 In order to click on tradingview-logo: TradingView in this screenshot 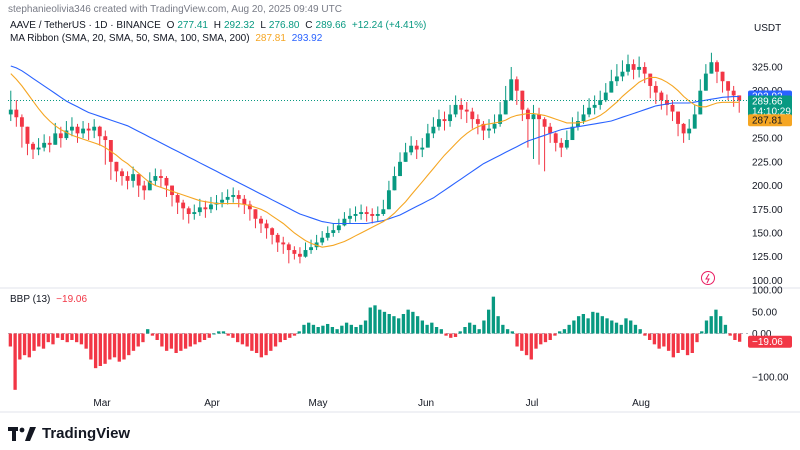, I will do `click(69, 433)`.